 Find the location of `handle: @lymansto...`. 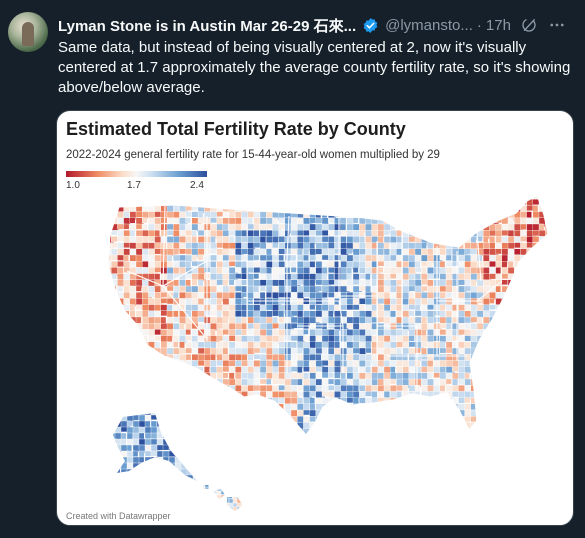

handle: @lymansto... is located at coordinates (429, 25).